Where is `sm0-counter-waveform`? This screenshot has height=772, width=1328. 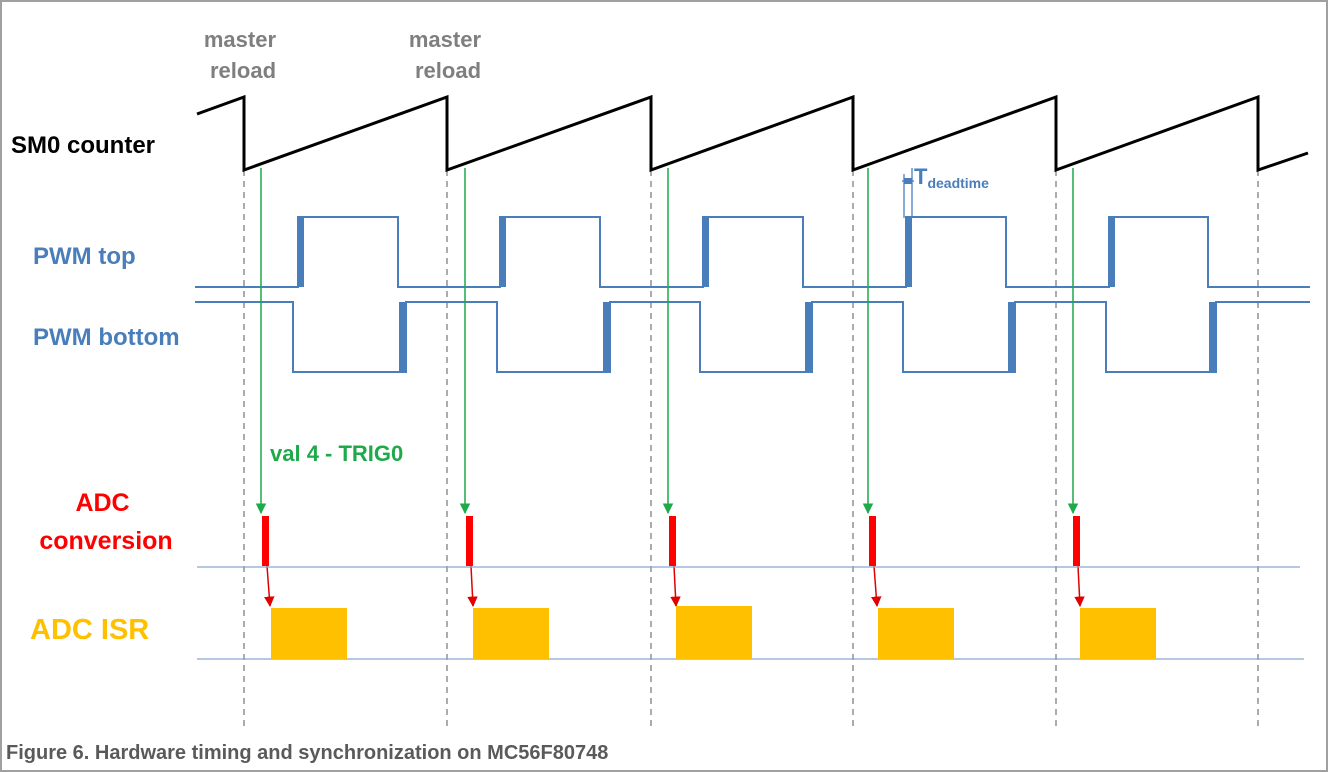
sm0-counter-waveform is located at coordinates (752, 133).